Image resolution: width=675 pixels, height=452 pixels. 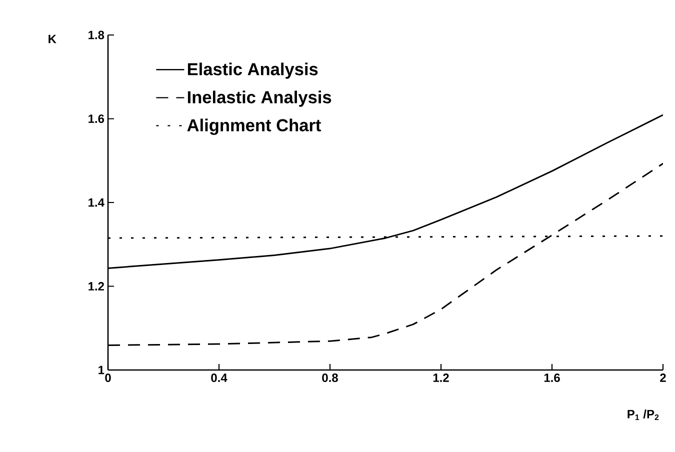 I want to click on y-tick-label: 1.8, so click(x=96, y=35).